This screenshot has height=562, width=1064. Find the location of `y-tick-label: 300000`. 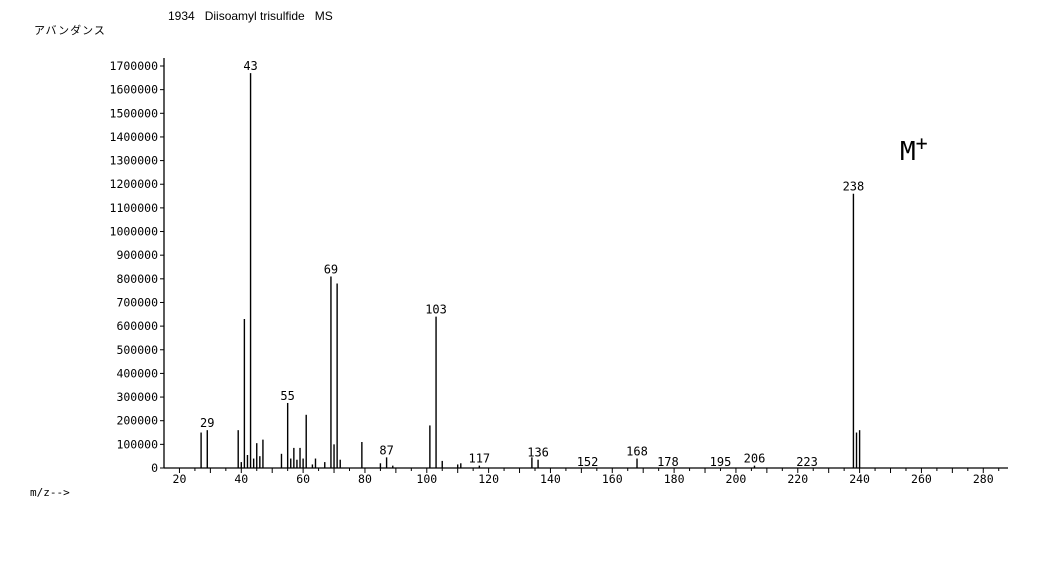

y-tick-label: 300000 is located at coordinates (137, 397).